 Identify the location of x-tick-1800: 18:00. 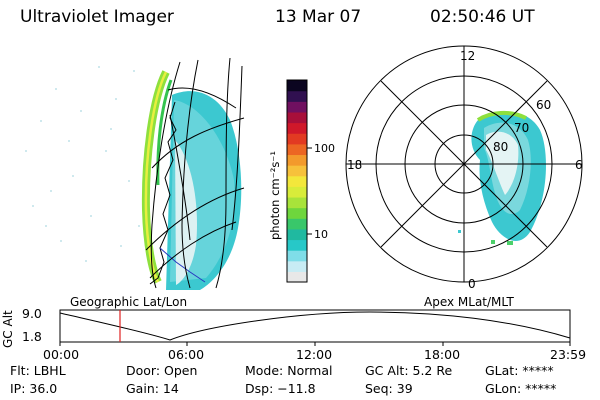
(442, 354).